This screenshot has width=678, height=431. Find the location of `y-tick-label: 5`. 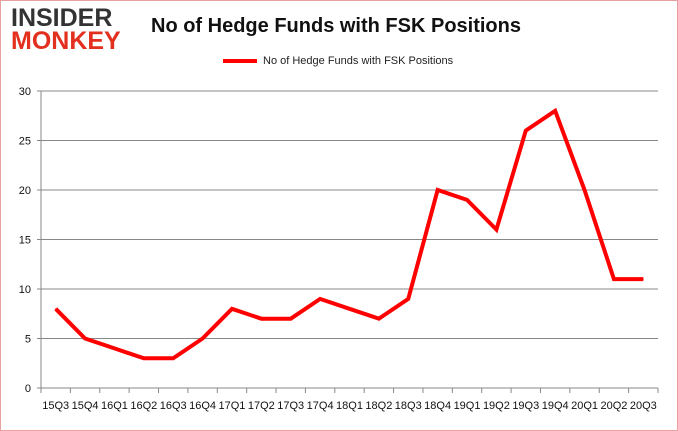

y-tick-label: 5 is located at coordinates (28, 340).